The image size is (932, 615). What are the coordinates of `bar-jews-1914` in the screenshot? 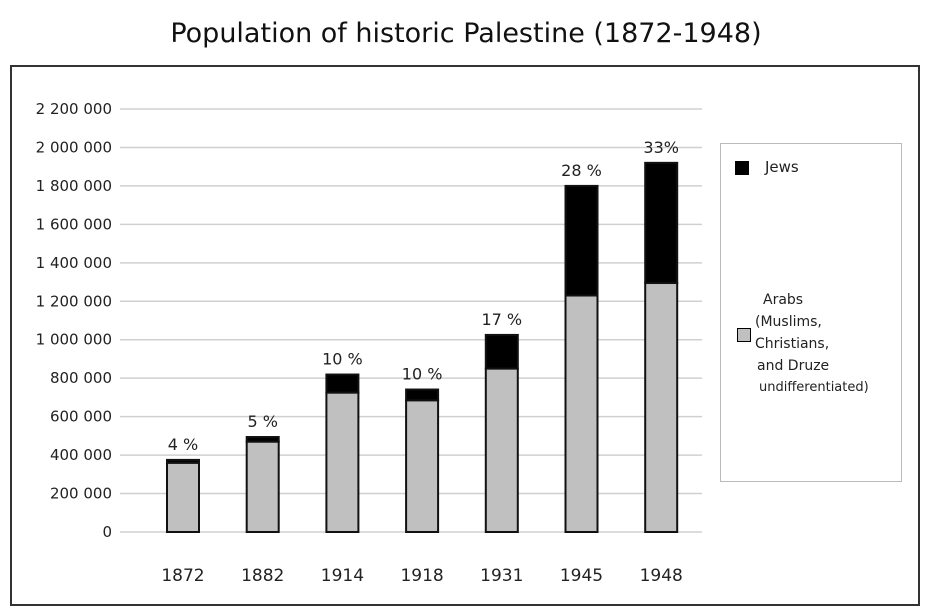 It's located at (342, 383).